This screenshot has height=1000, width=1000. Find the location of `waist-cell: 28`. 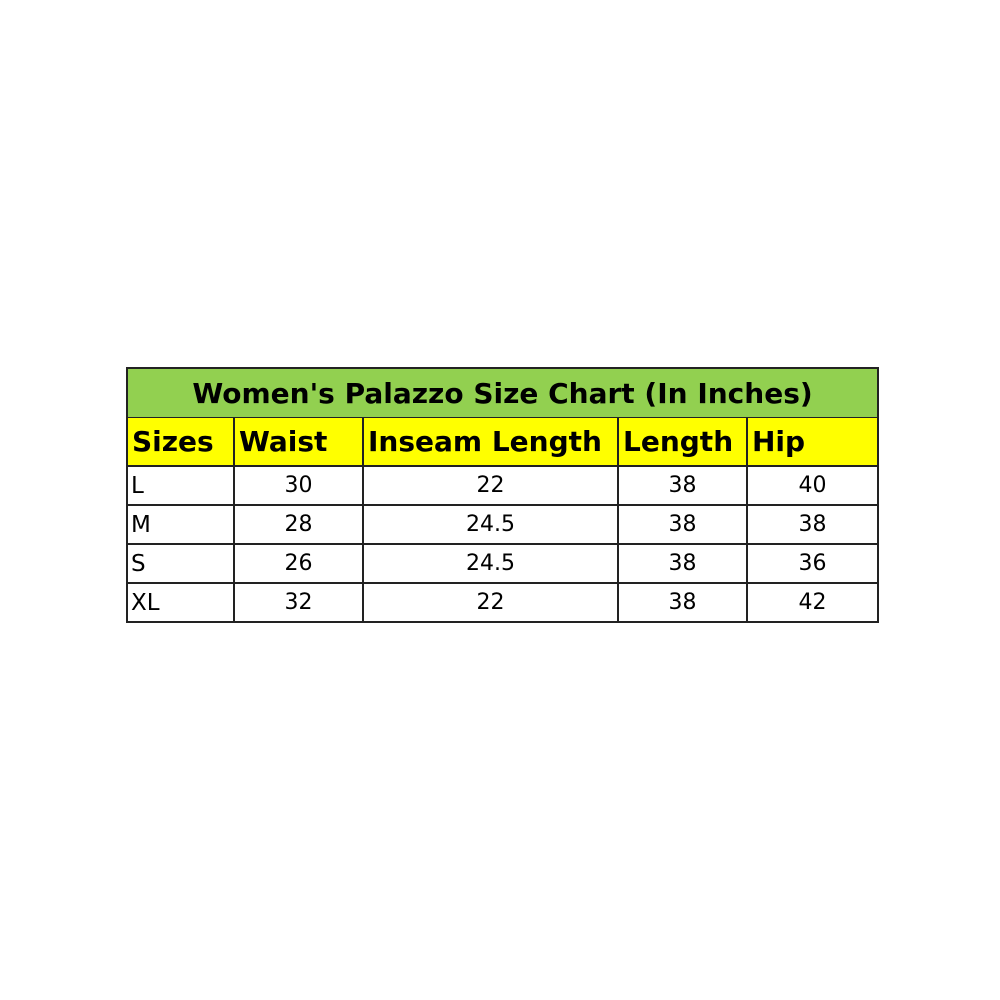

waist-cell: 28 is located at coordinates (298, 524).